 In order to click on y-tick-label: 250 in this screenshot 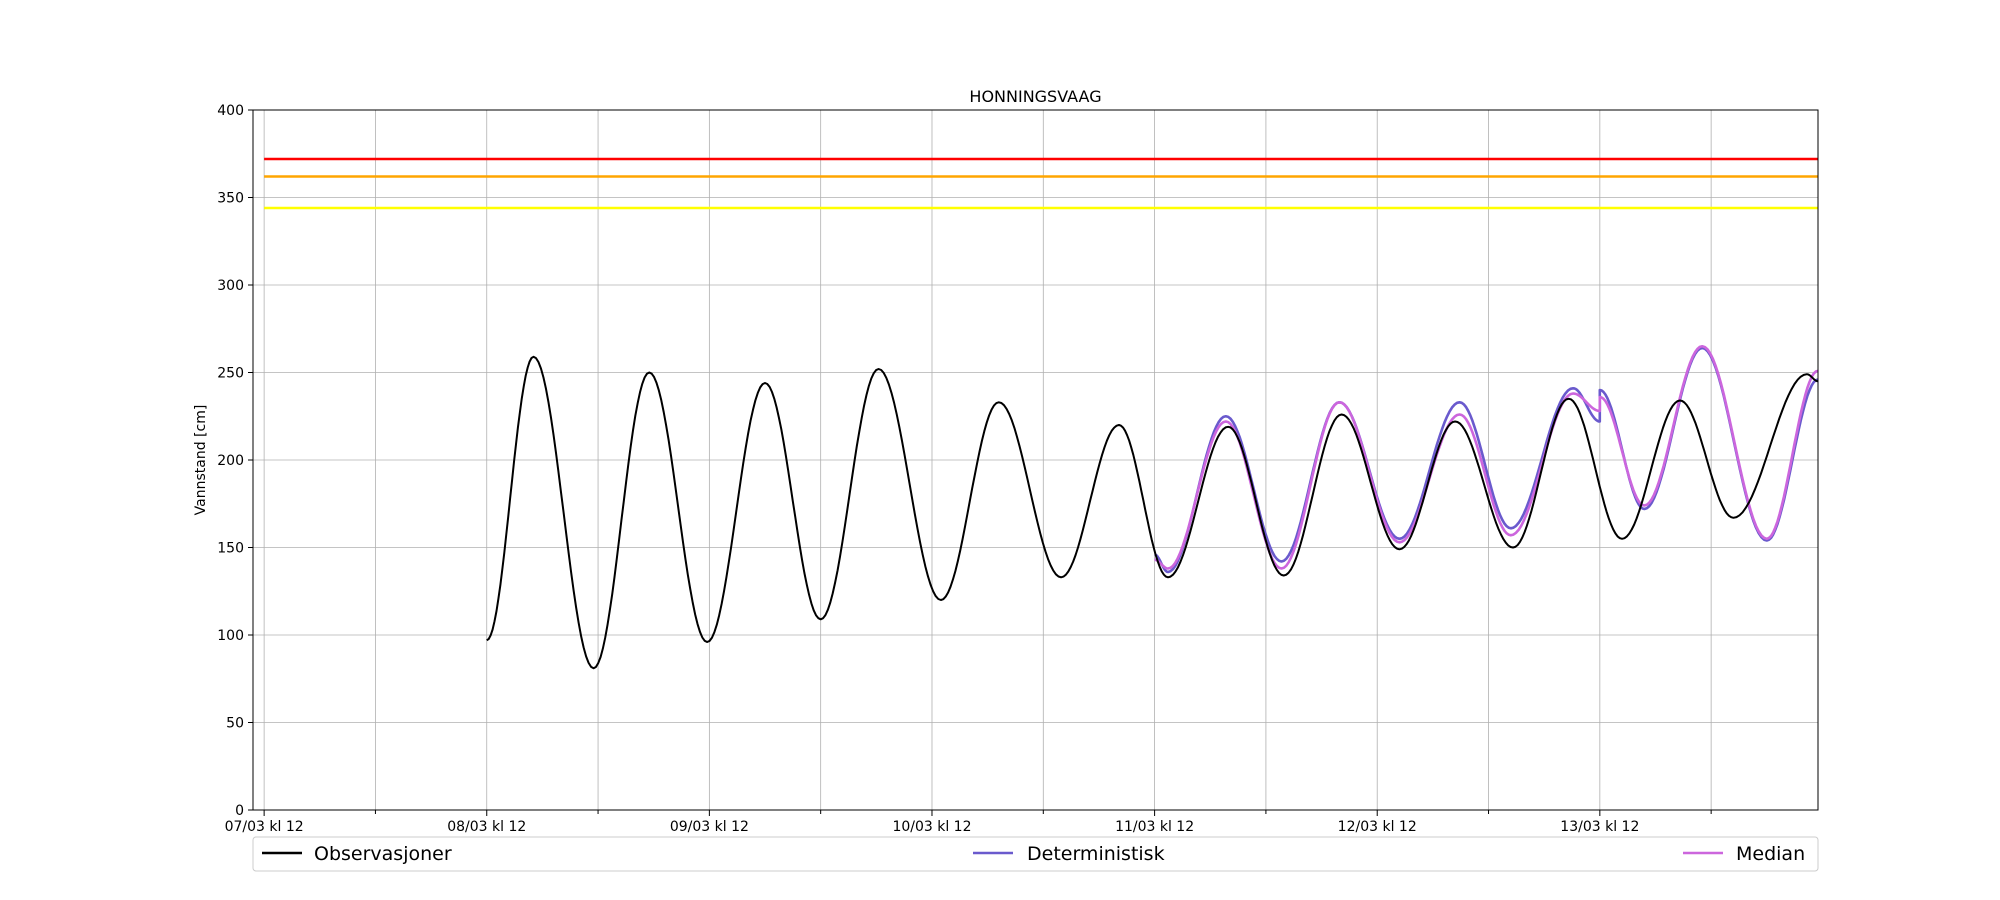, I will do `click(230, 374)`.